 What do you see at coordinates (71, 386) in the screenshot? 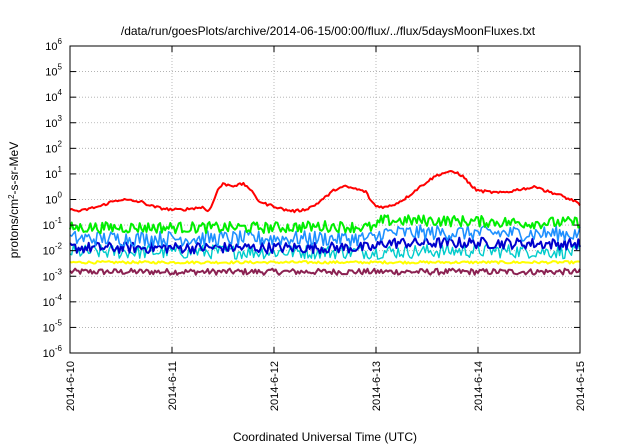
I see `x-tick-label: 2014-6-10` at bounding box center [71, 386].